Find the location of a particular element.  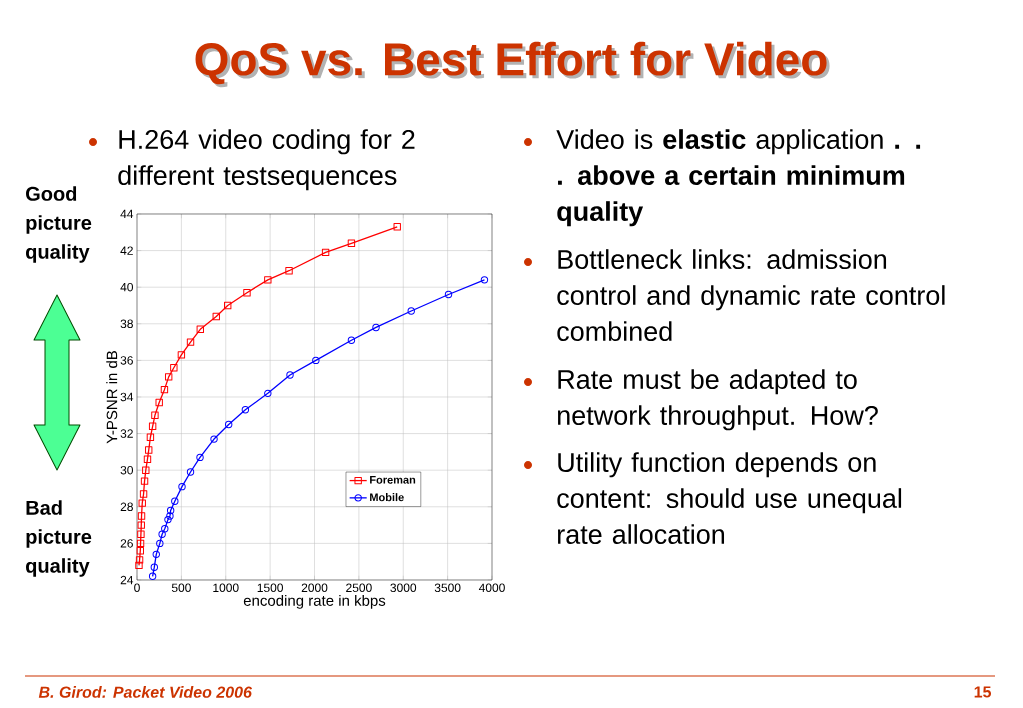

y-tick-label: 32 is located at coordinates (126, 433).